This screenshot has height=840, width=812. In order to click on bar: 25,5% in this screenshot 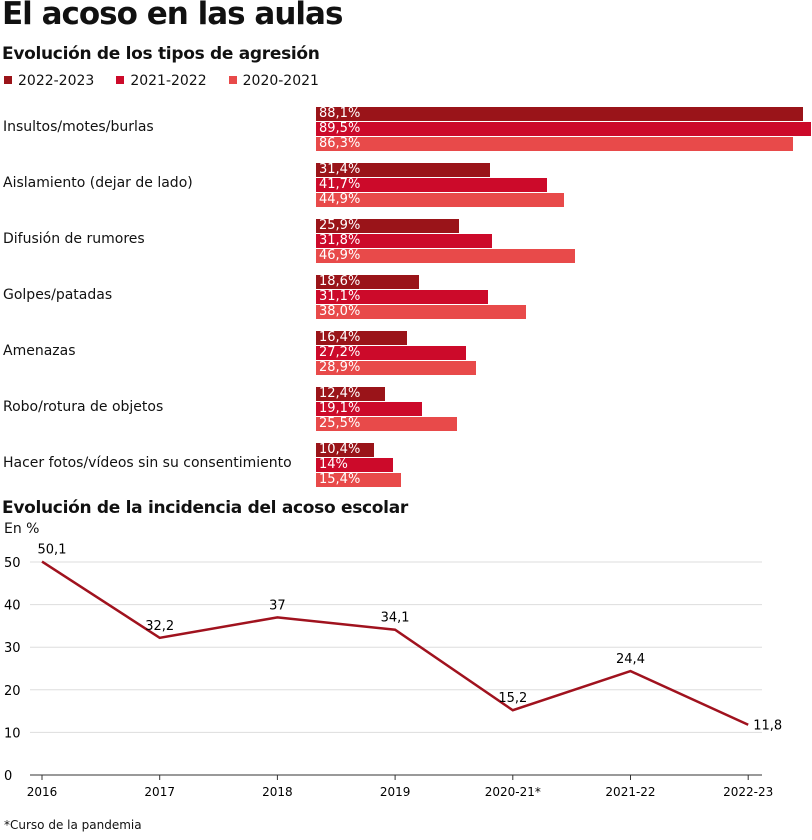, I will do `click(387, 424)`.